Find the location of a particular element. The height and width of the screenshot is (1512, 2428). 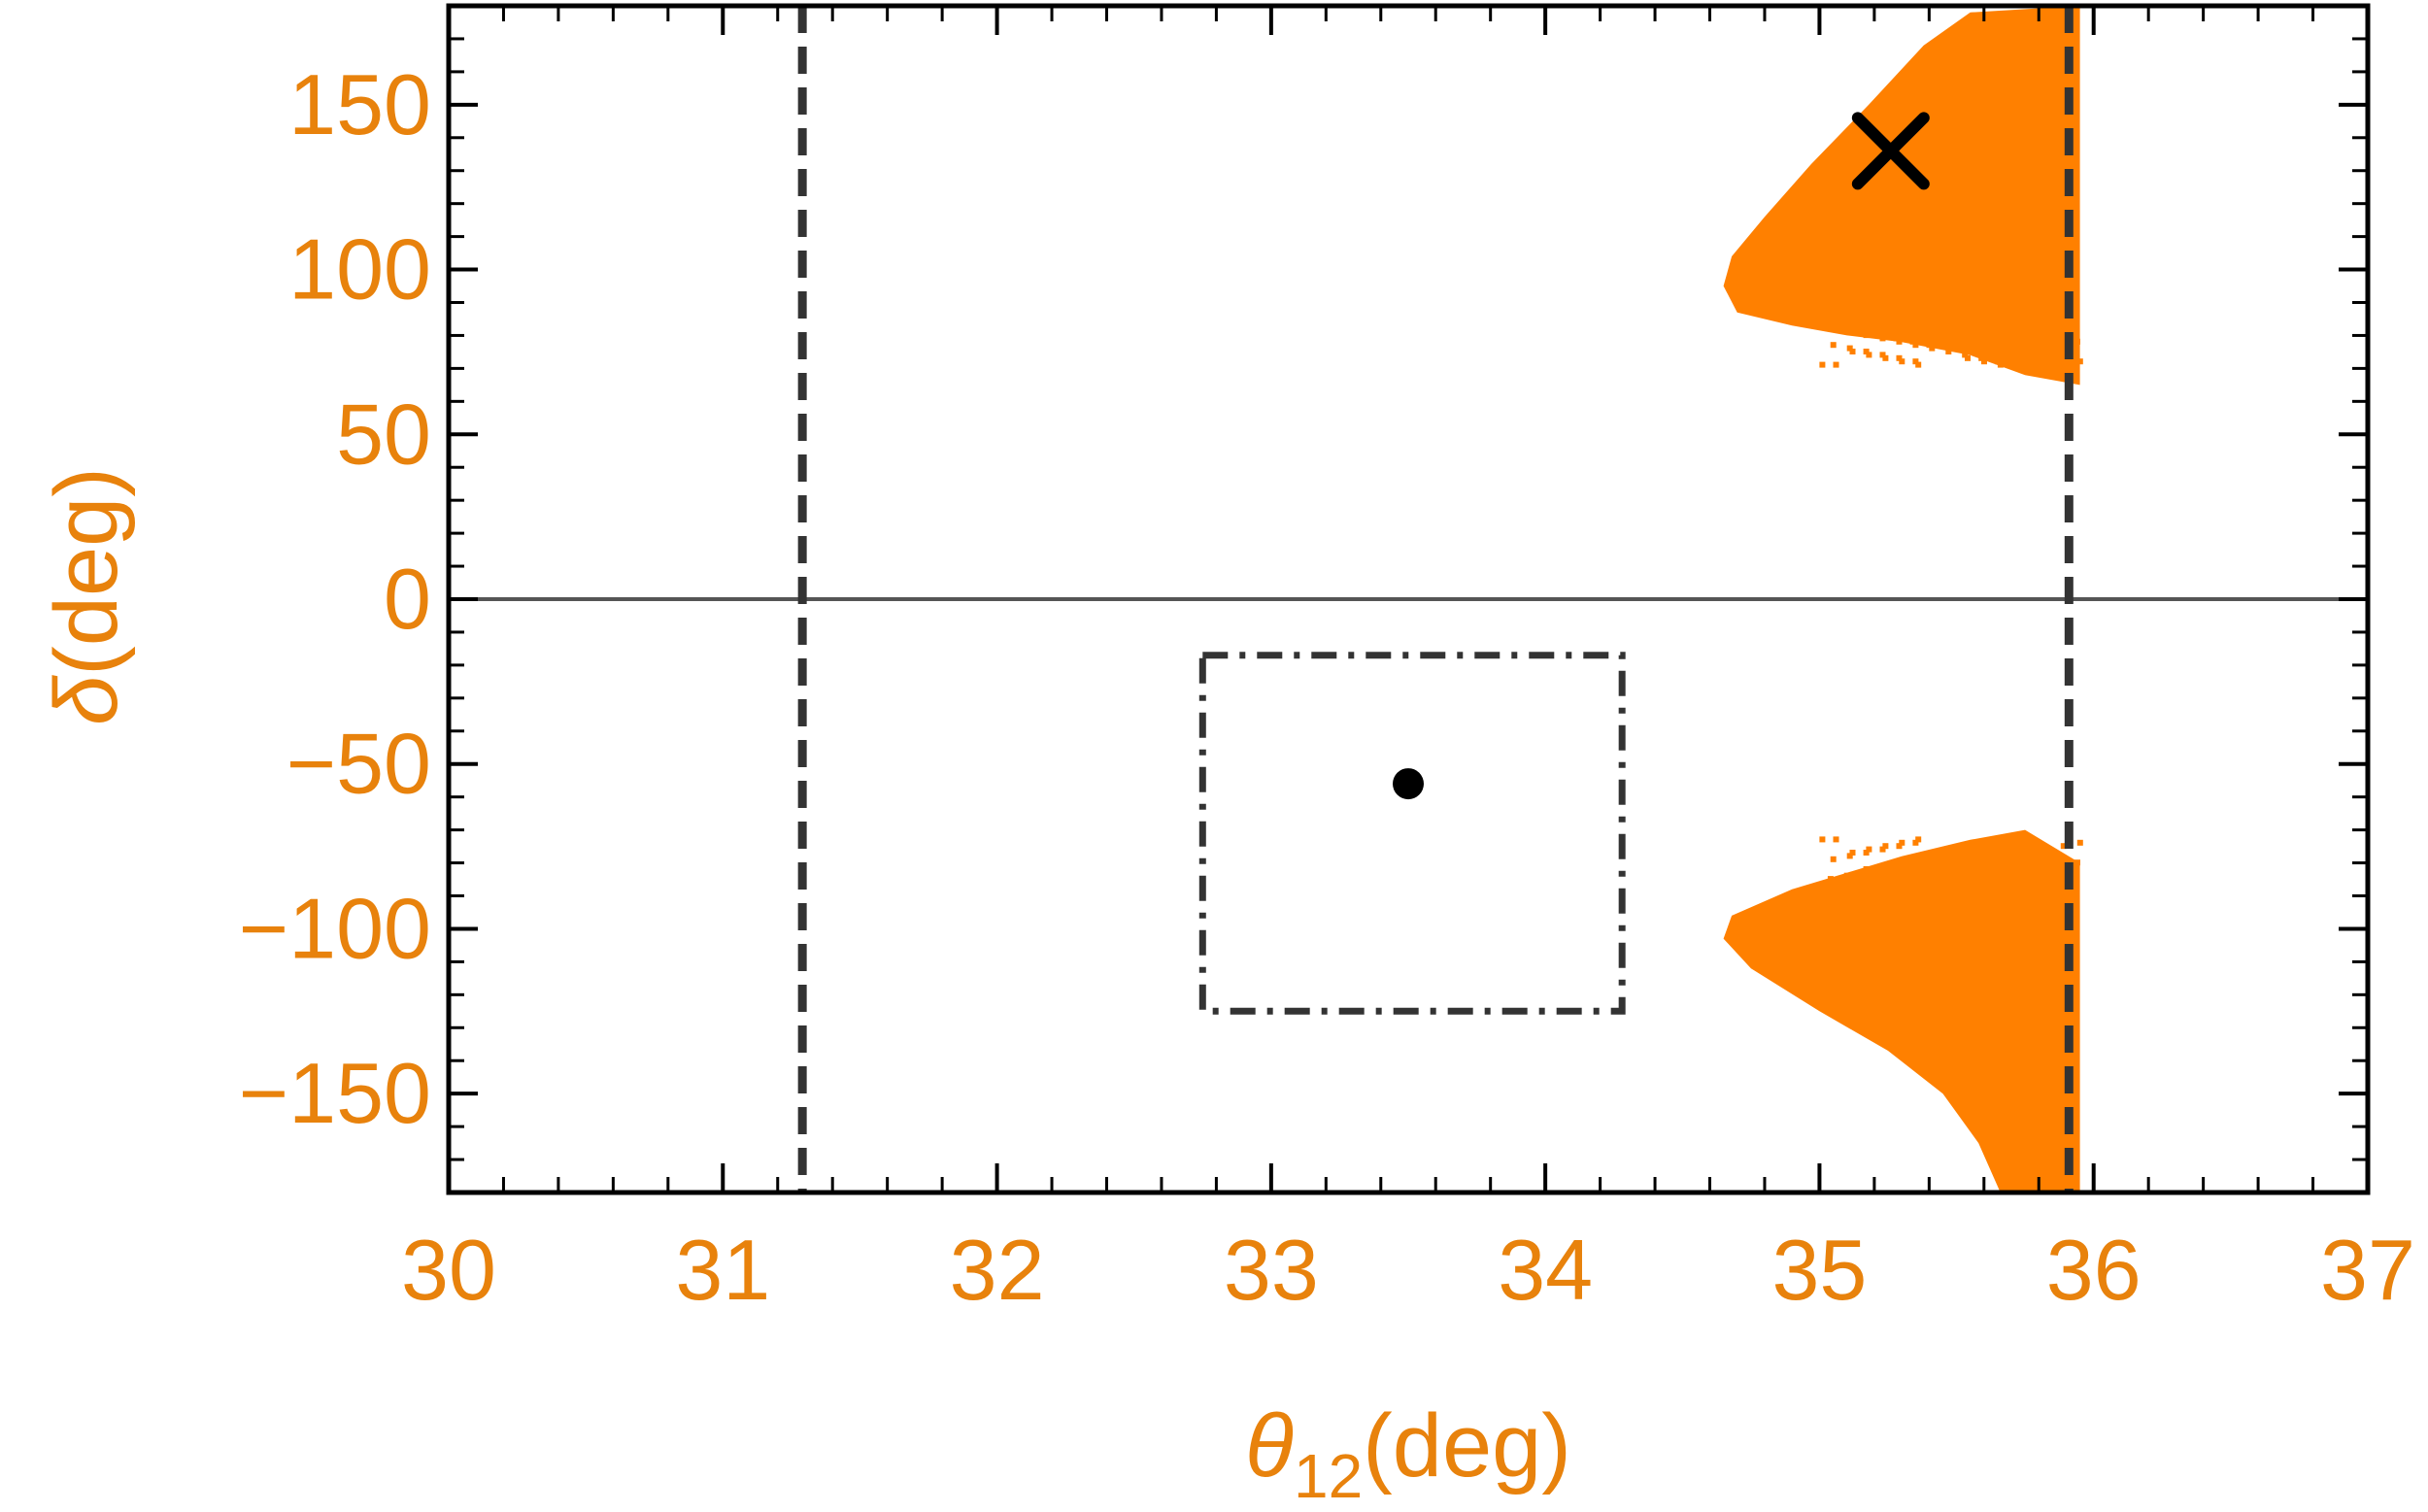

x-axis-unit: (deg) is located at coordinates (1467, 1445).